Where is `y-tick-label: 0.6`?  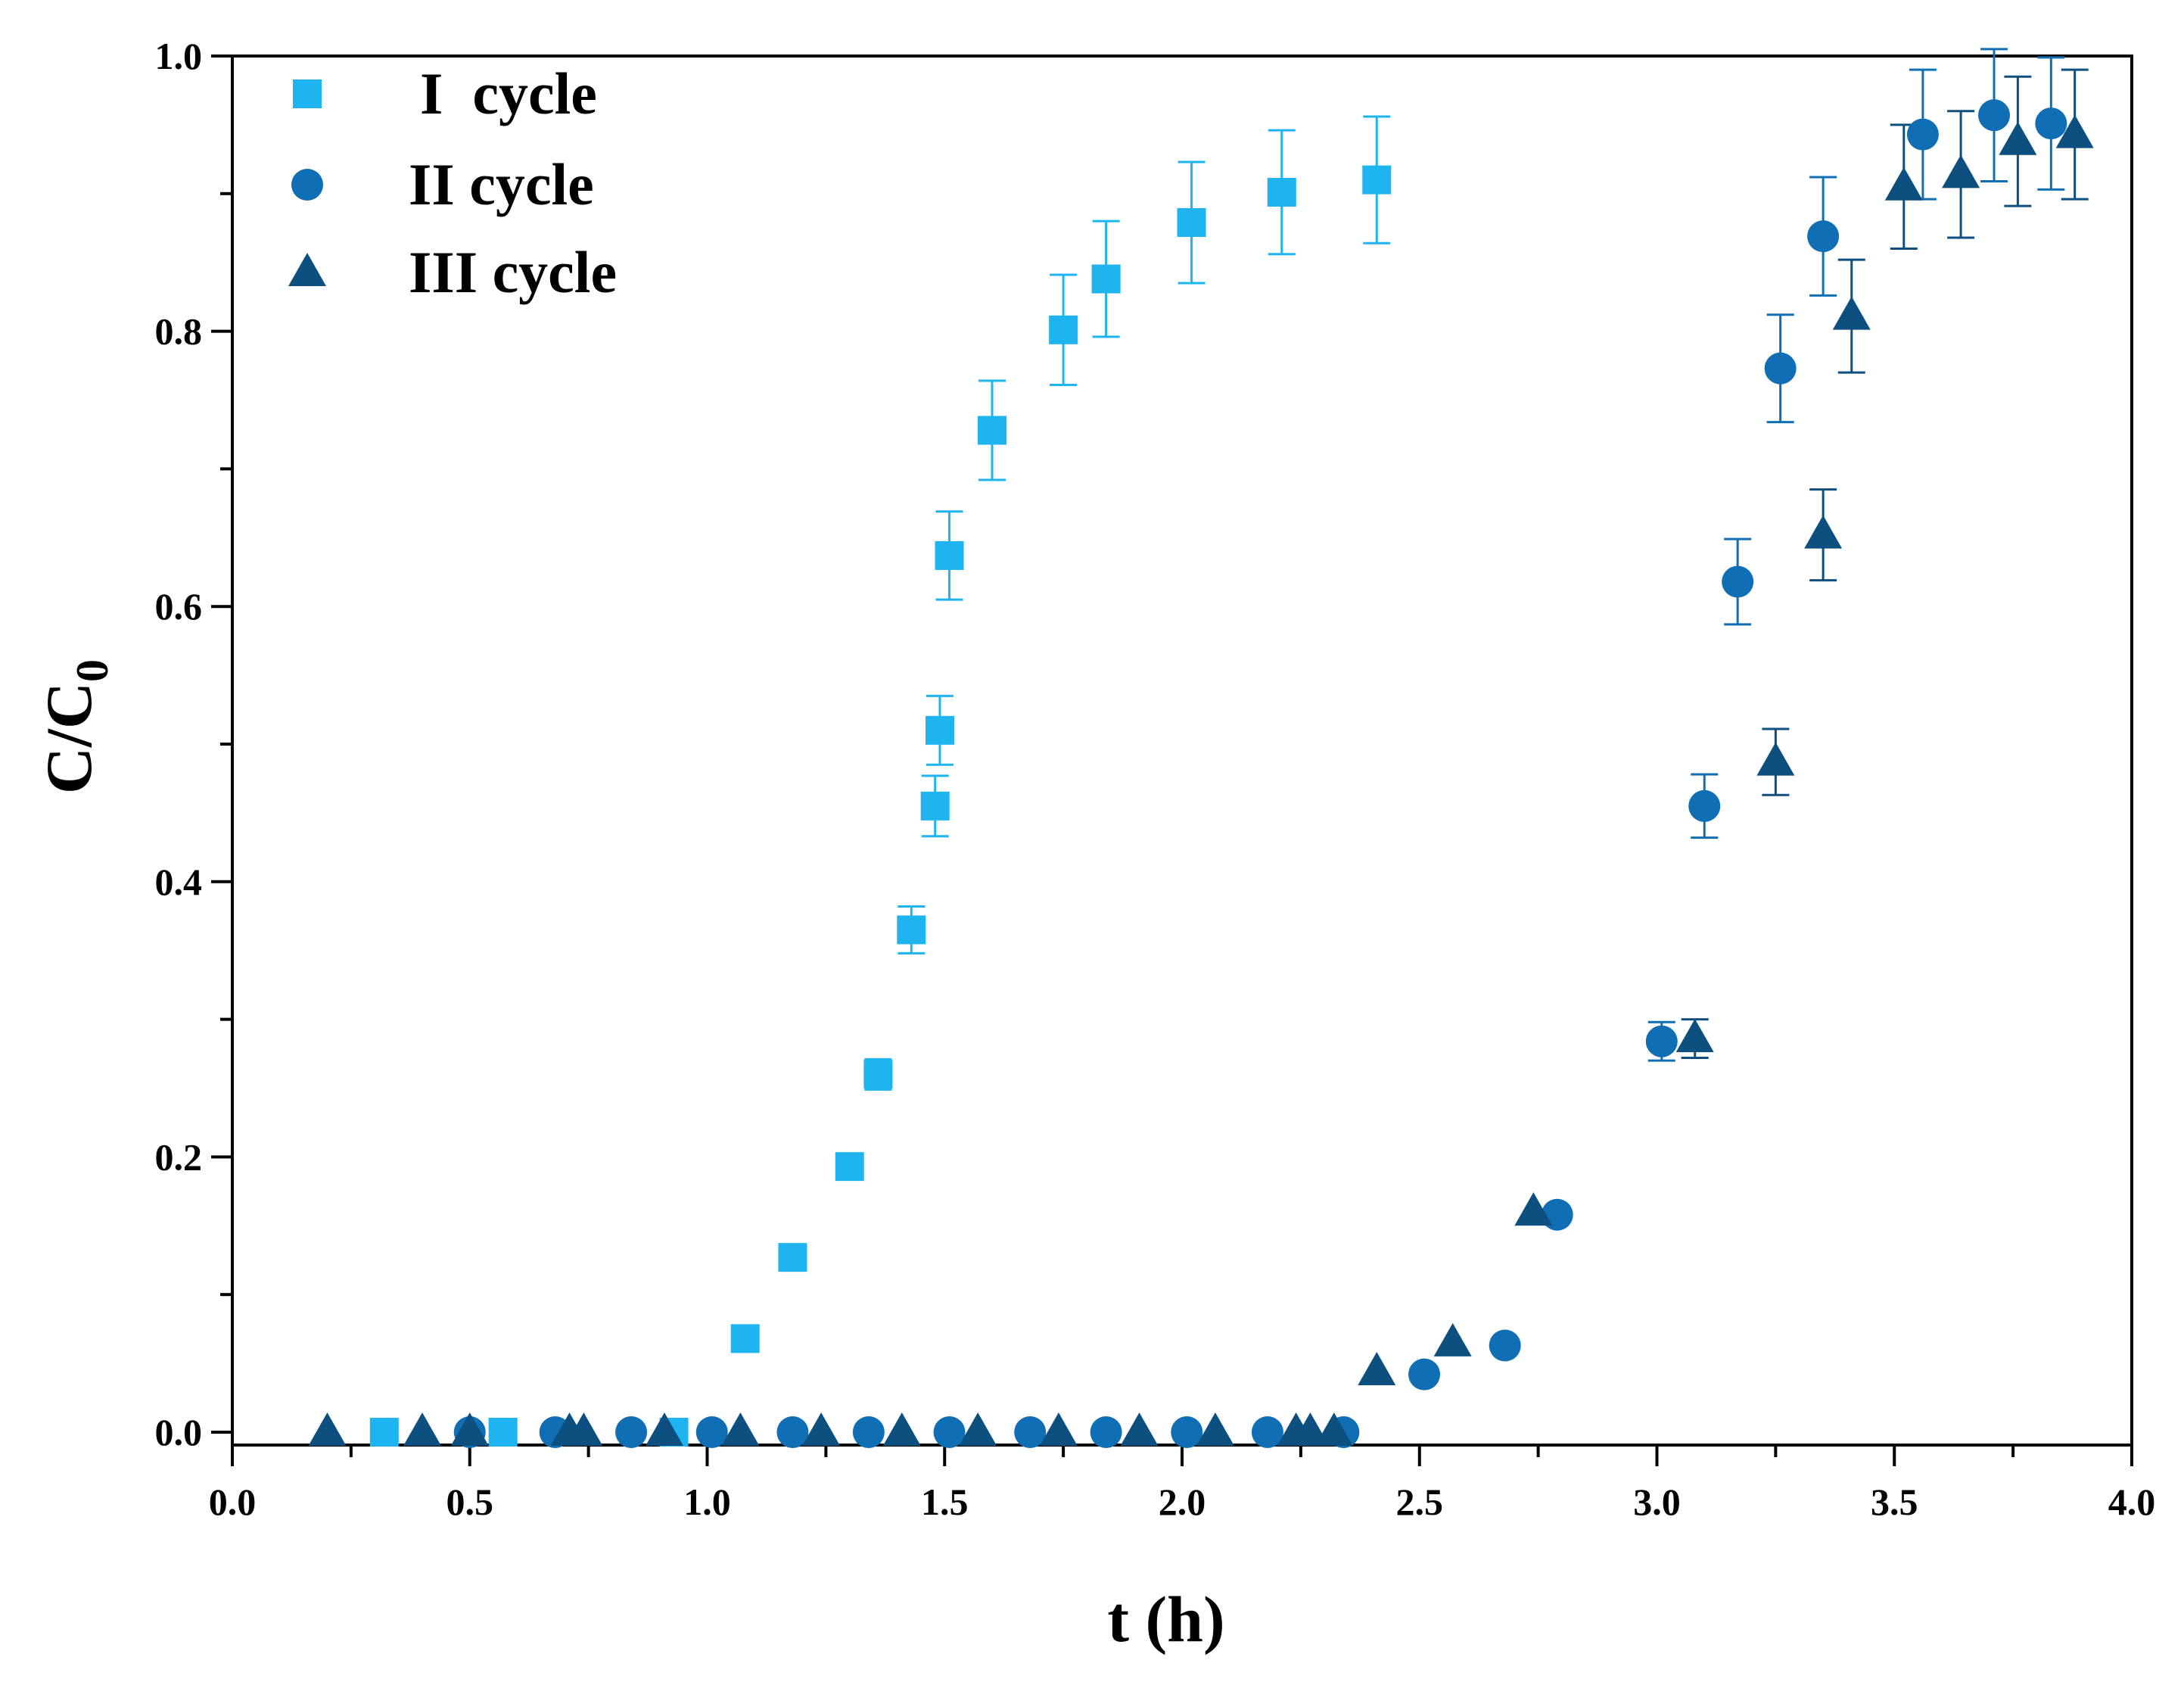 y-tick-label: 0.6 is located at coordinates (179, 606).